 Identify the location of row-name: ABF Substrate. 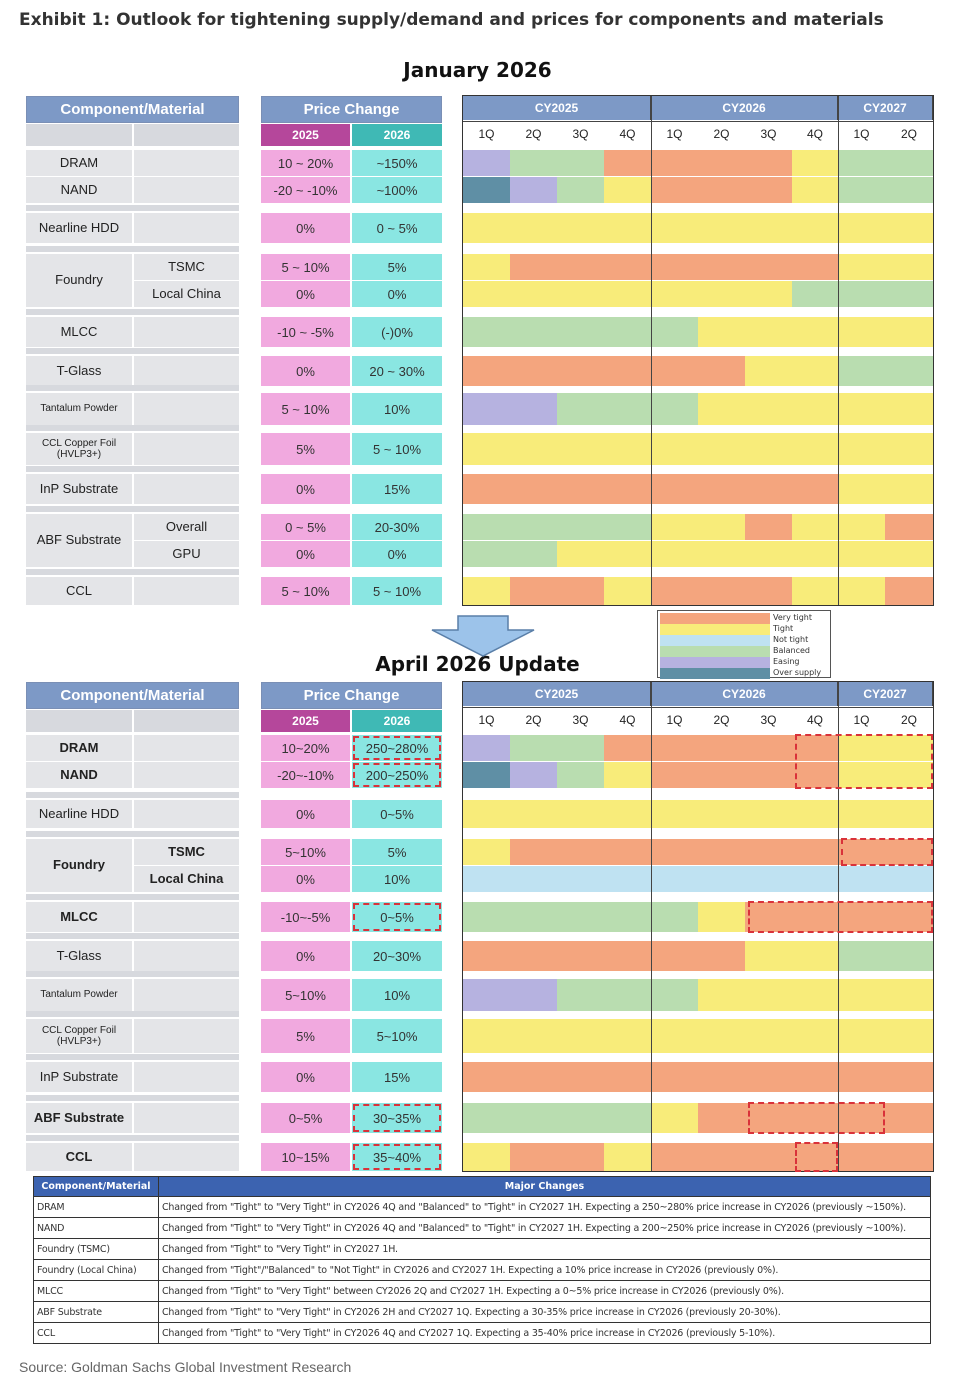
(79, 1118).